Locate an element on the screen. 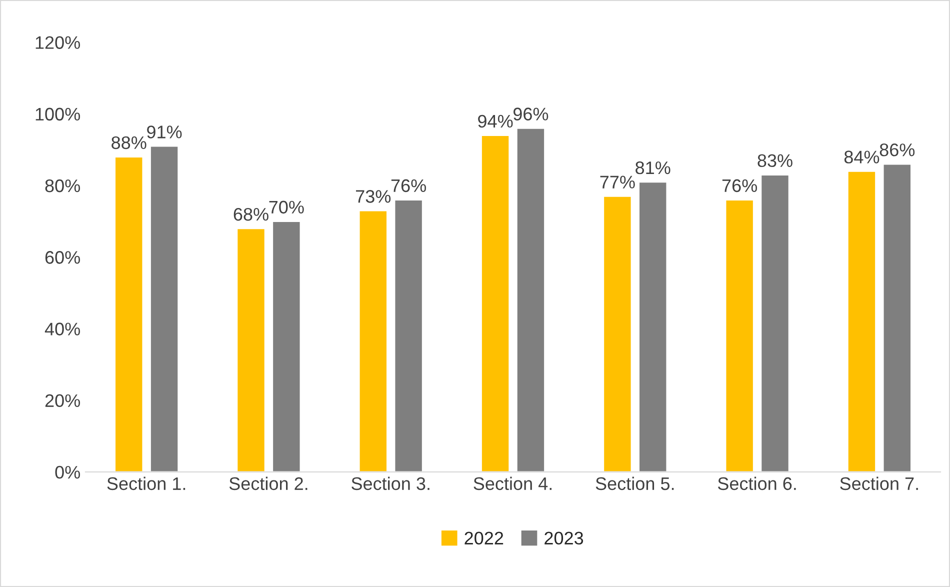 The height and width of the screenshot is (587, 950). data-label: 91% is located at coordinates (164, 132).